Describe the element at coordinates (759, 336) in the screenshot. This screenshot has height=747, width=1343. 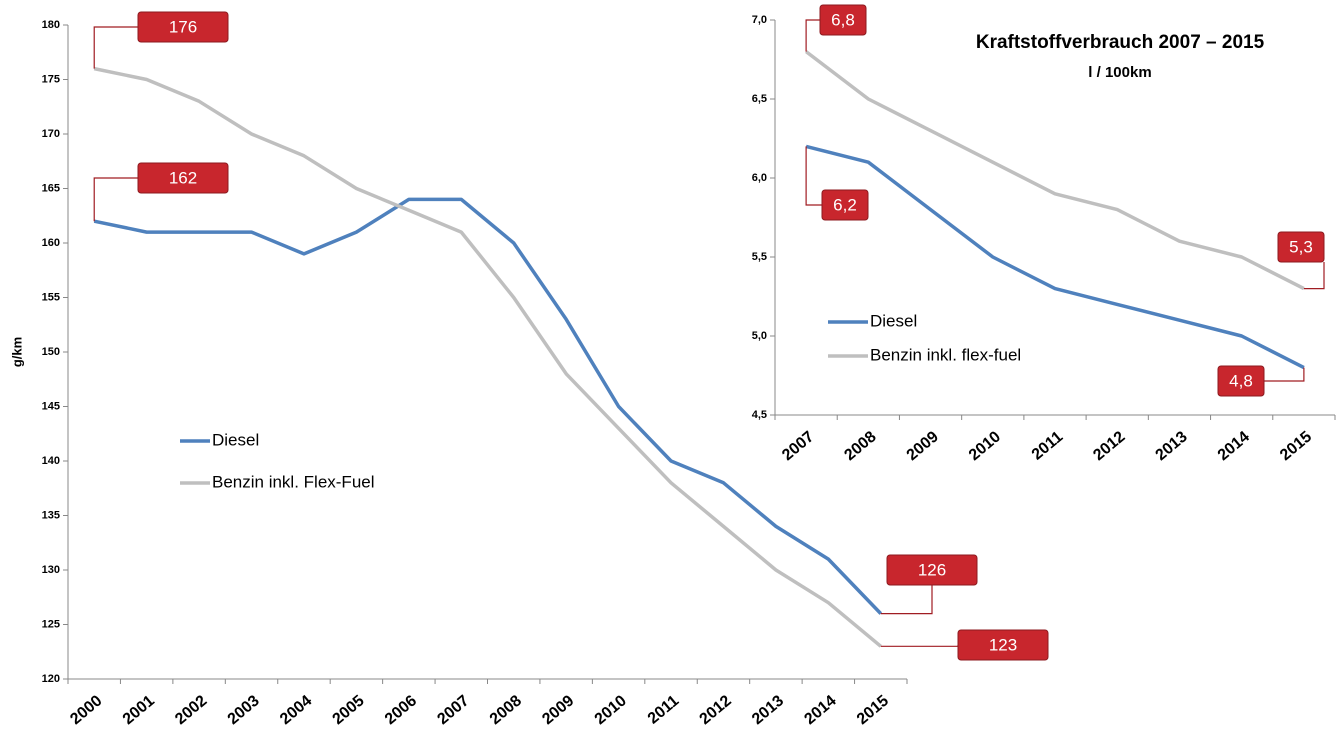
I see `y-tick-label: 5,0` at that location.